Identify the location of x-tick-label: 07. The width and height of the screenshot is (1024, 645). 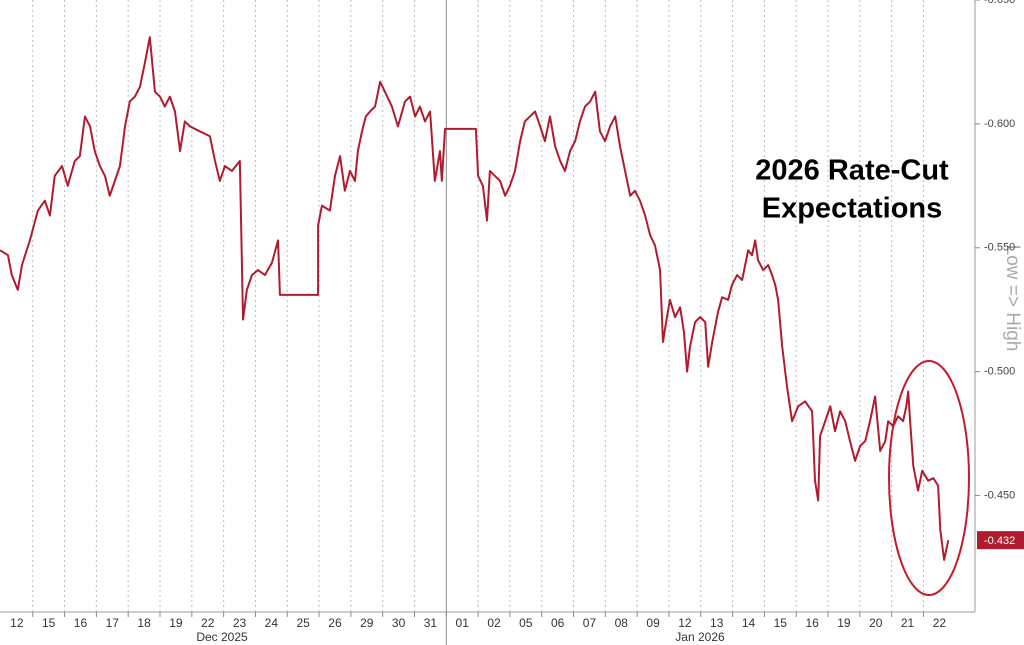
(590, 623).